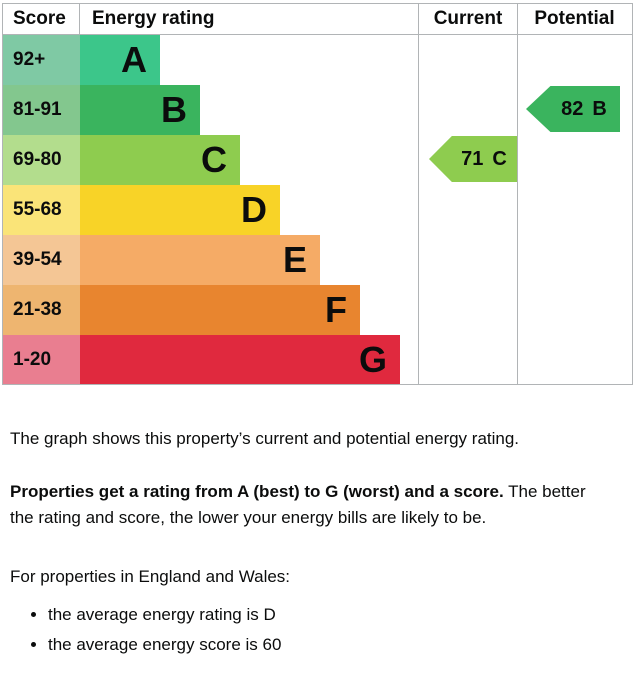 This screenshot has width=639, height=674. I want to click on band-score-range: 21-38, so click(41, 310).